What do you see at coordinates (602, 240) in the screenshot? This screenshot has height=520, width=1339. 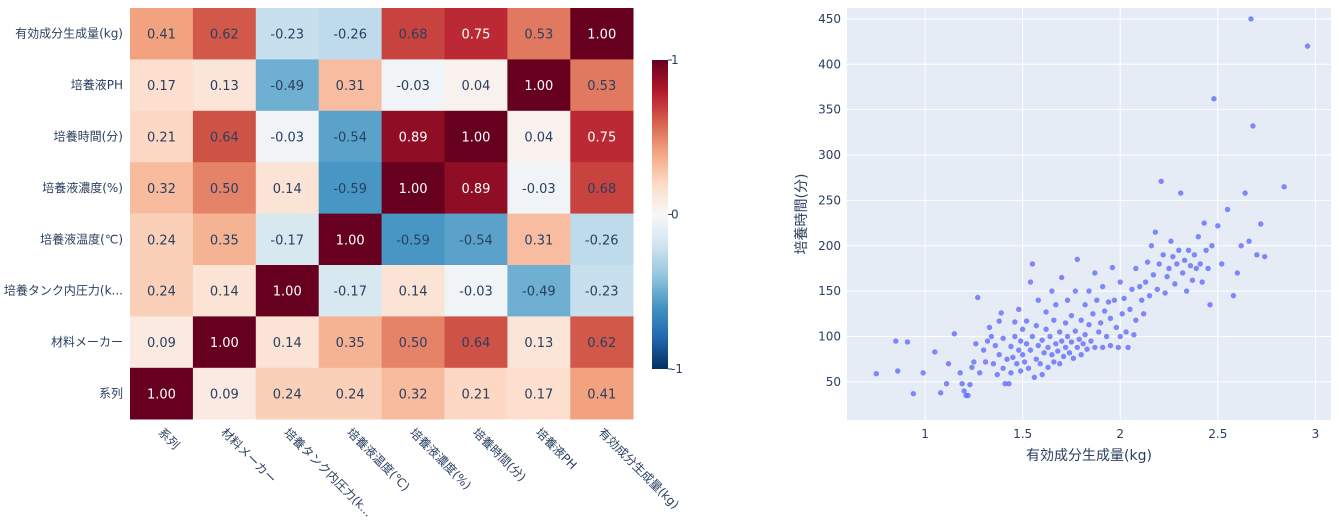 I see `heatmap-cell-label: -0.26` at bounding box center [602, 240].